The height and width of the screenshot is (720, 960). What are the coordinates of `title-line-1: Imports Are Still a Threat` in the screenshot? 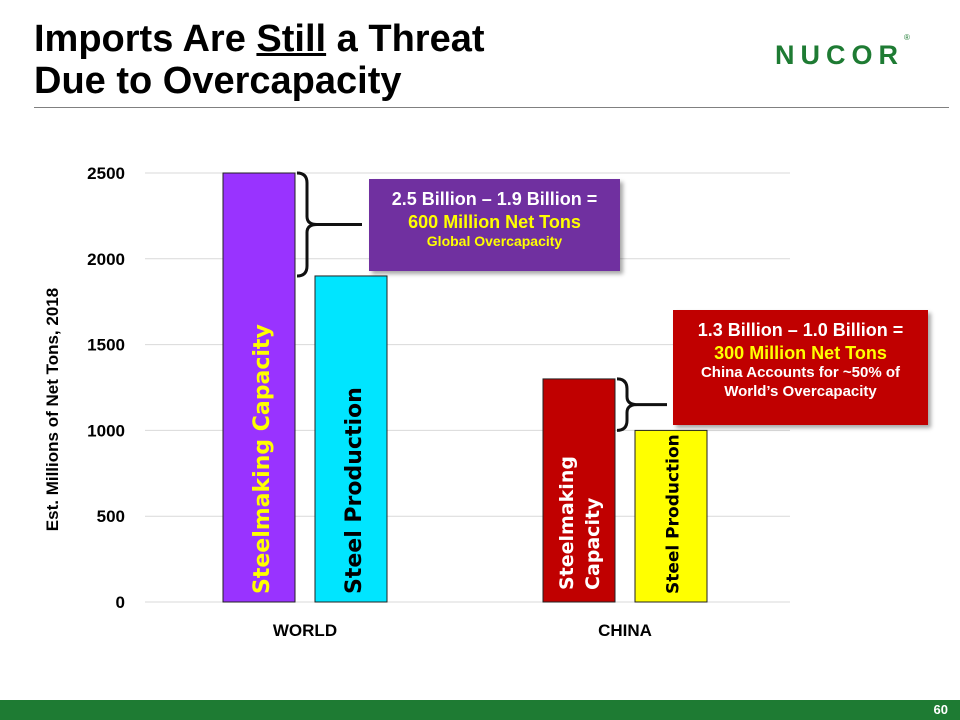 It's located at (259, 39).